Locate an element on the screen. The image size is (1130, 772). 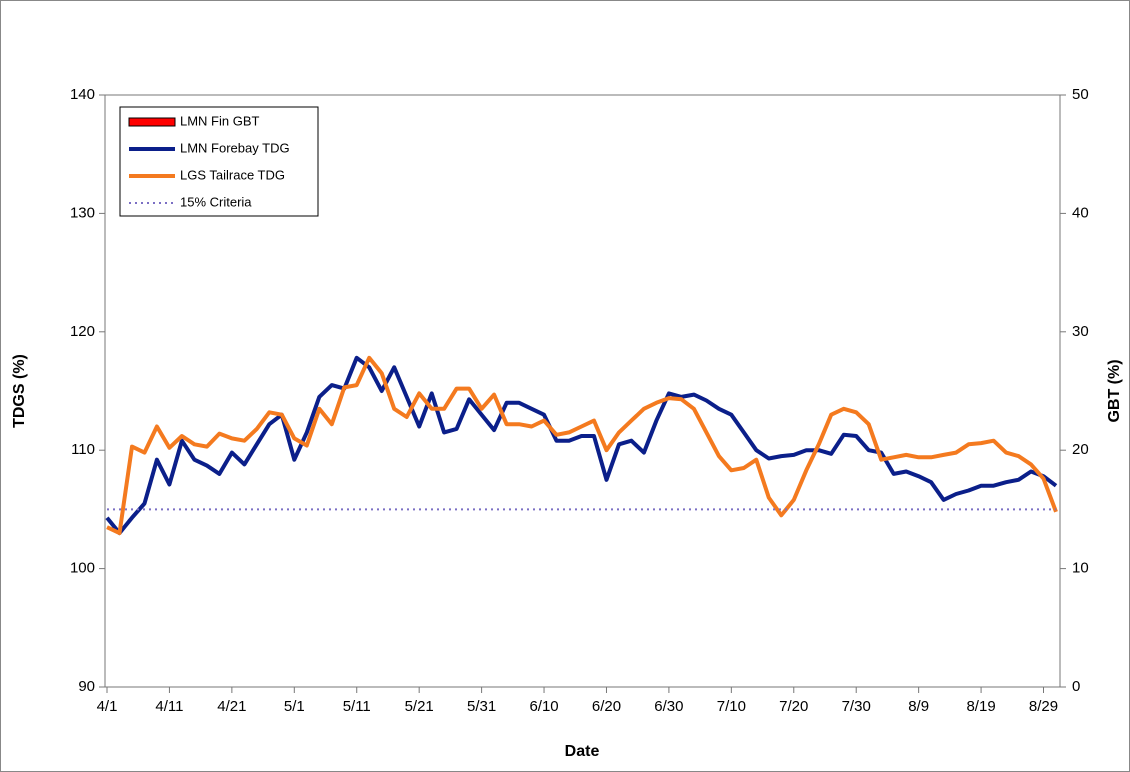
y-tick-label: 100 is located at coordinates (82, 568).